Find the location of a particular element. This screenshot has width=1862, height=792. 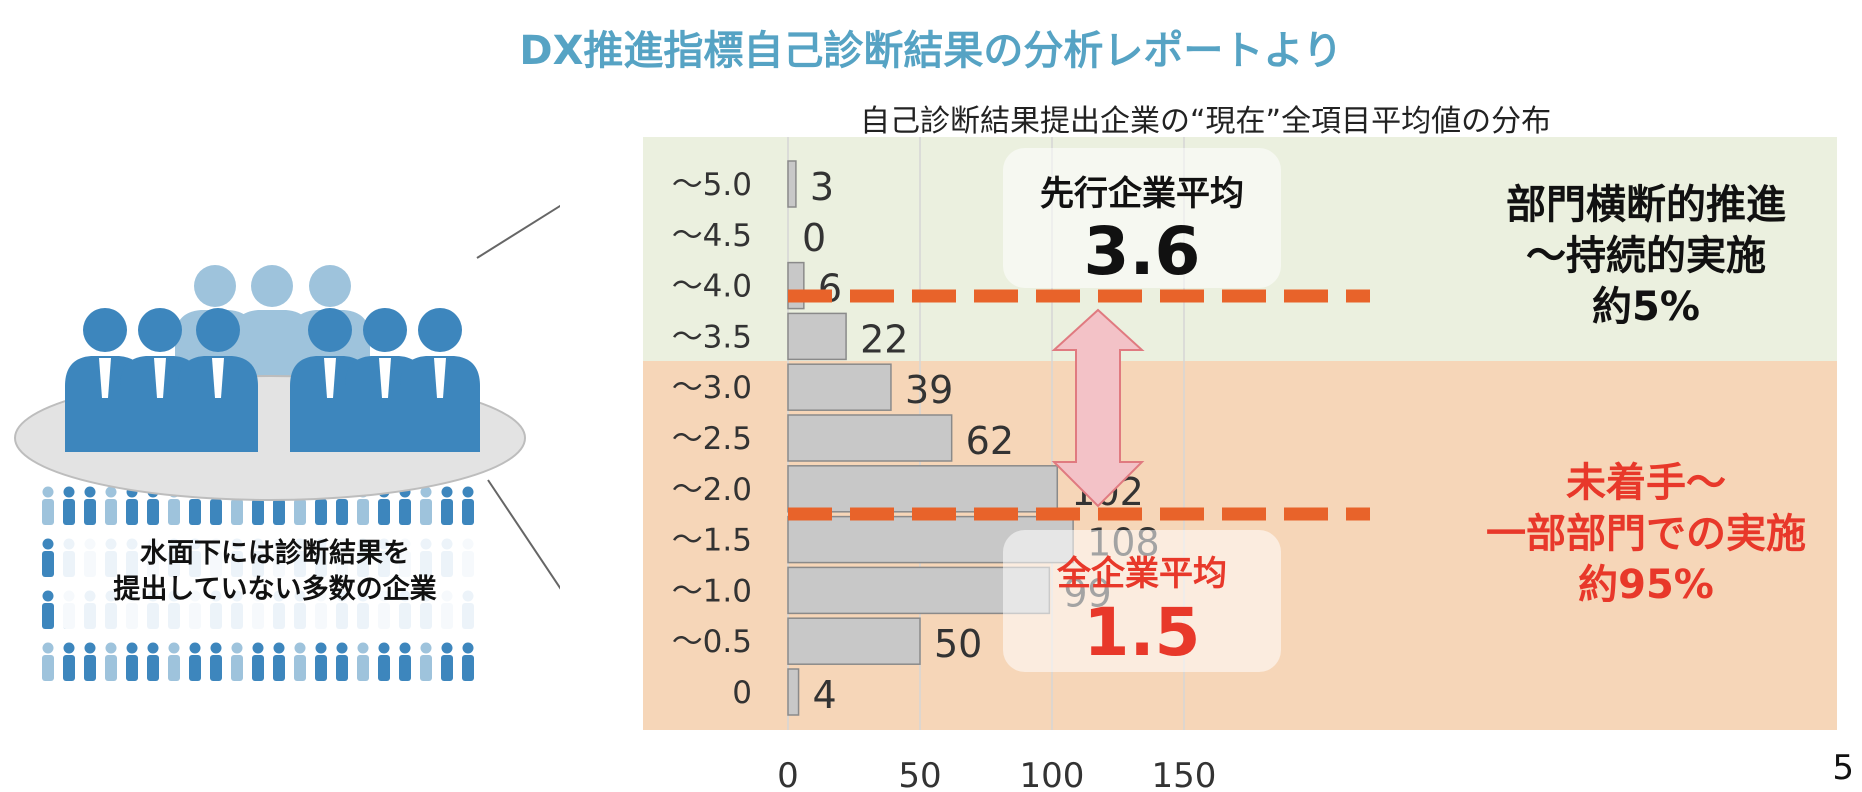

category-label: ～3.5 is located at coordinates (712, 337).